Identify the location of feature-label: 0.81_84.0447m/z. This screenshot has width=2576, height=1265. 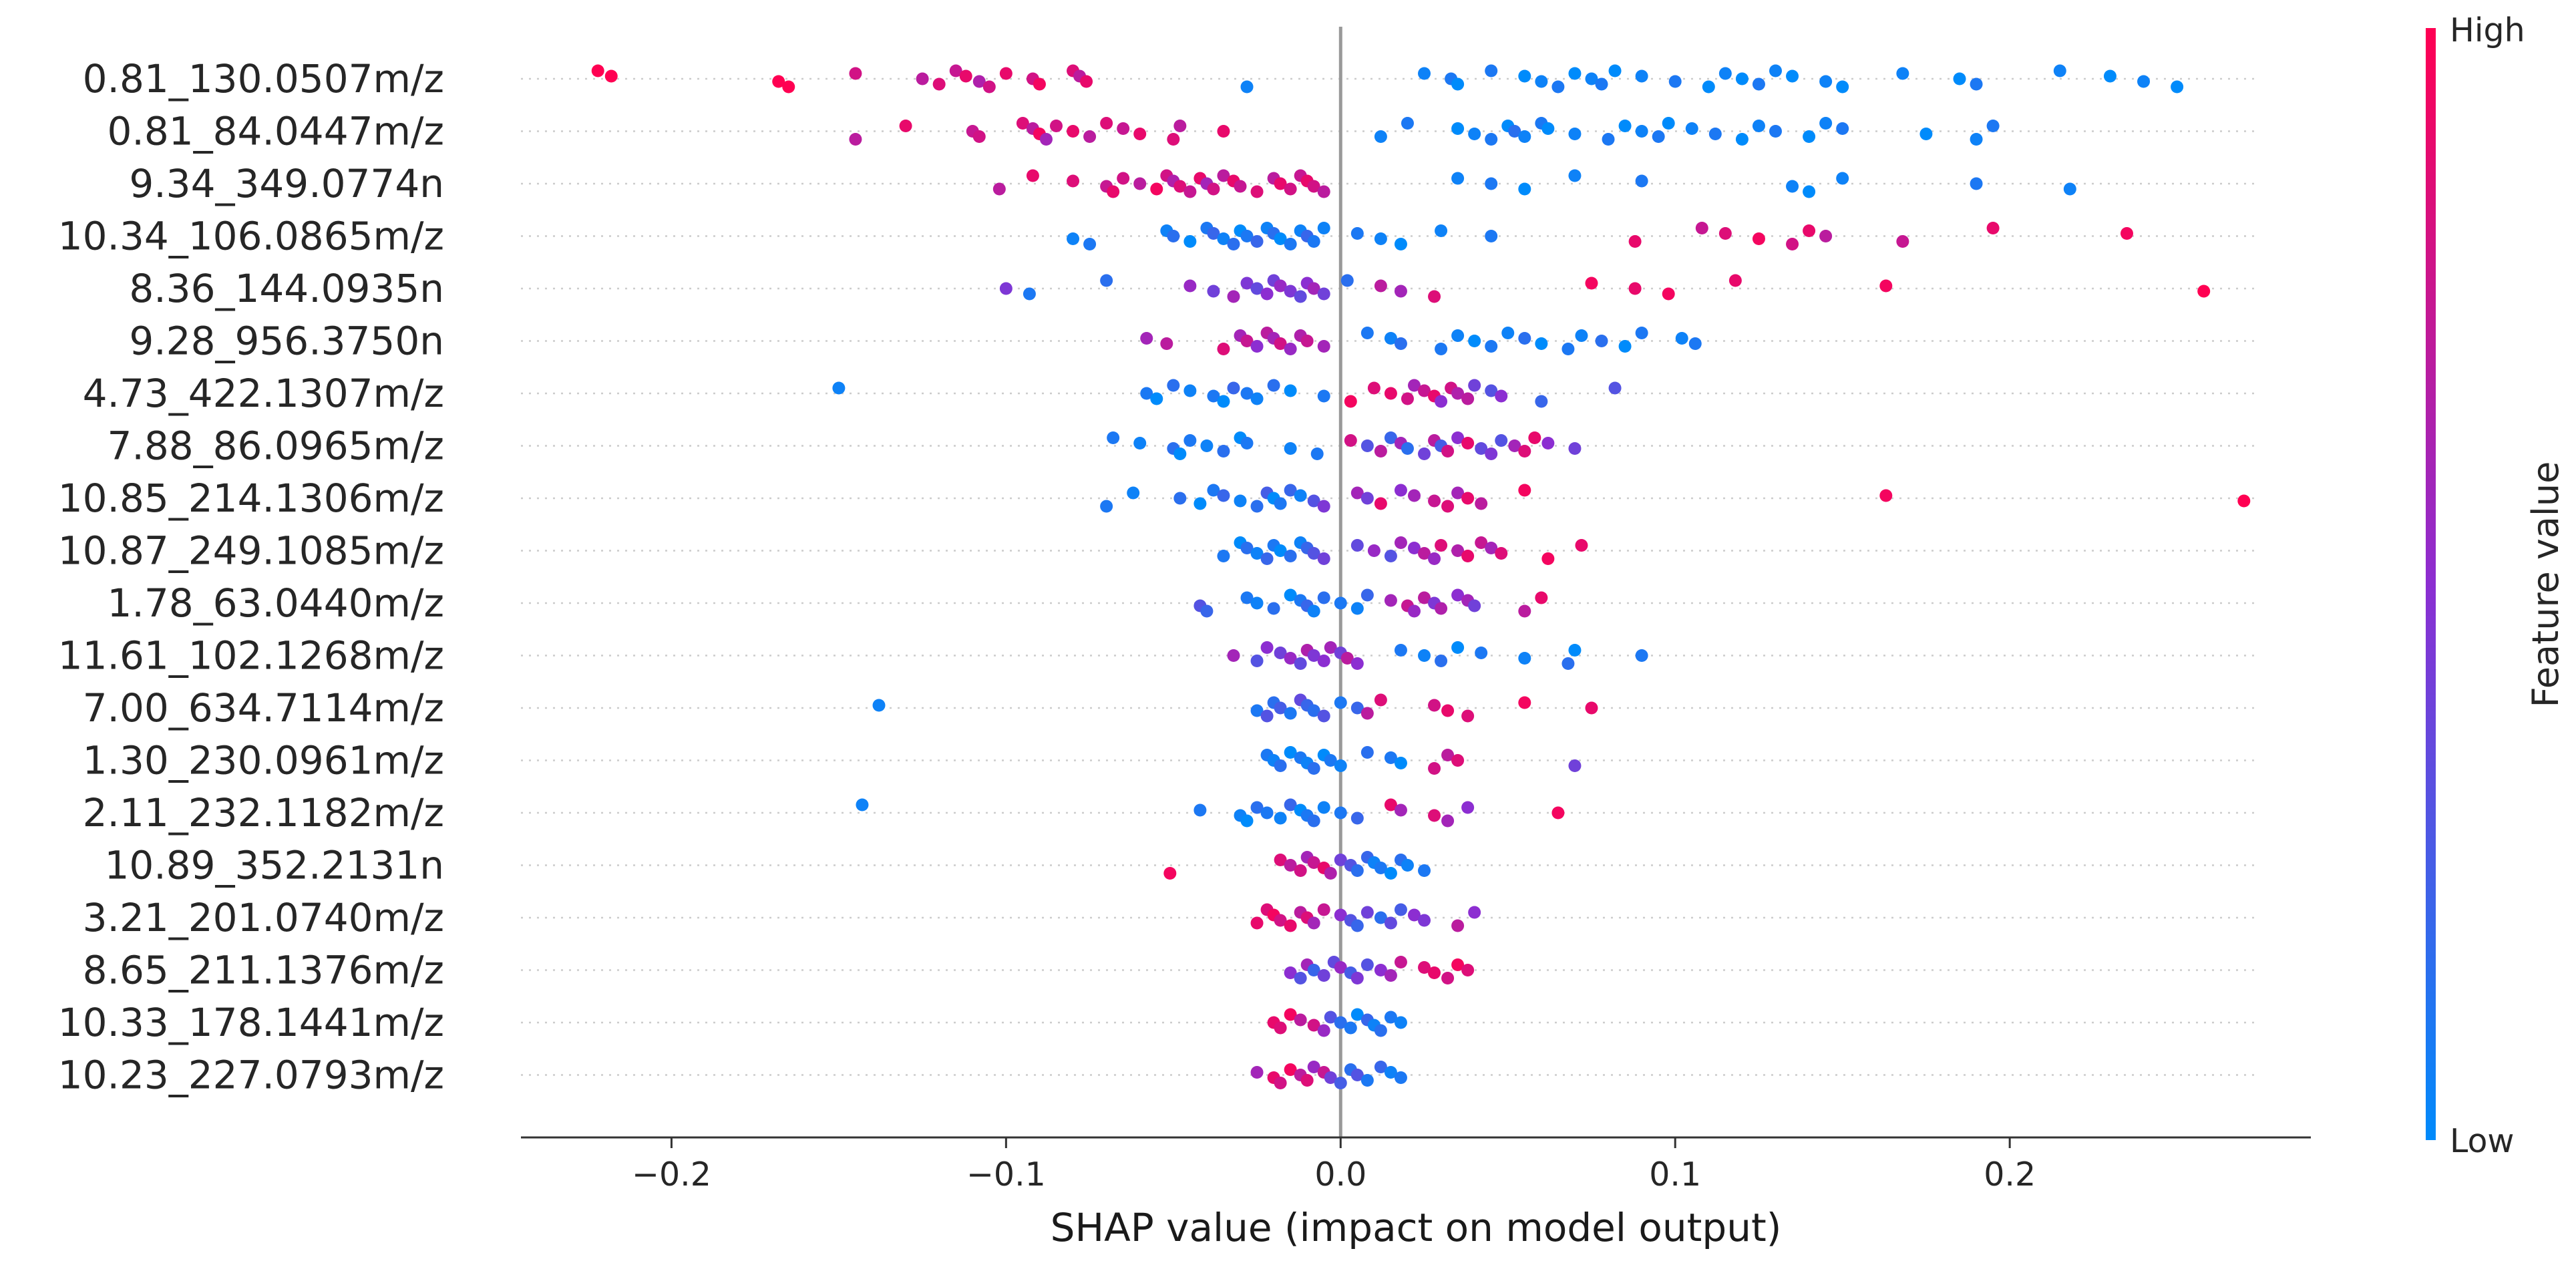
(276, 131).